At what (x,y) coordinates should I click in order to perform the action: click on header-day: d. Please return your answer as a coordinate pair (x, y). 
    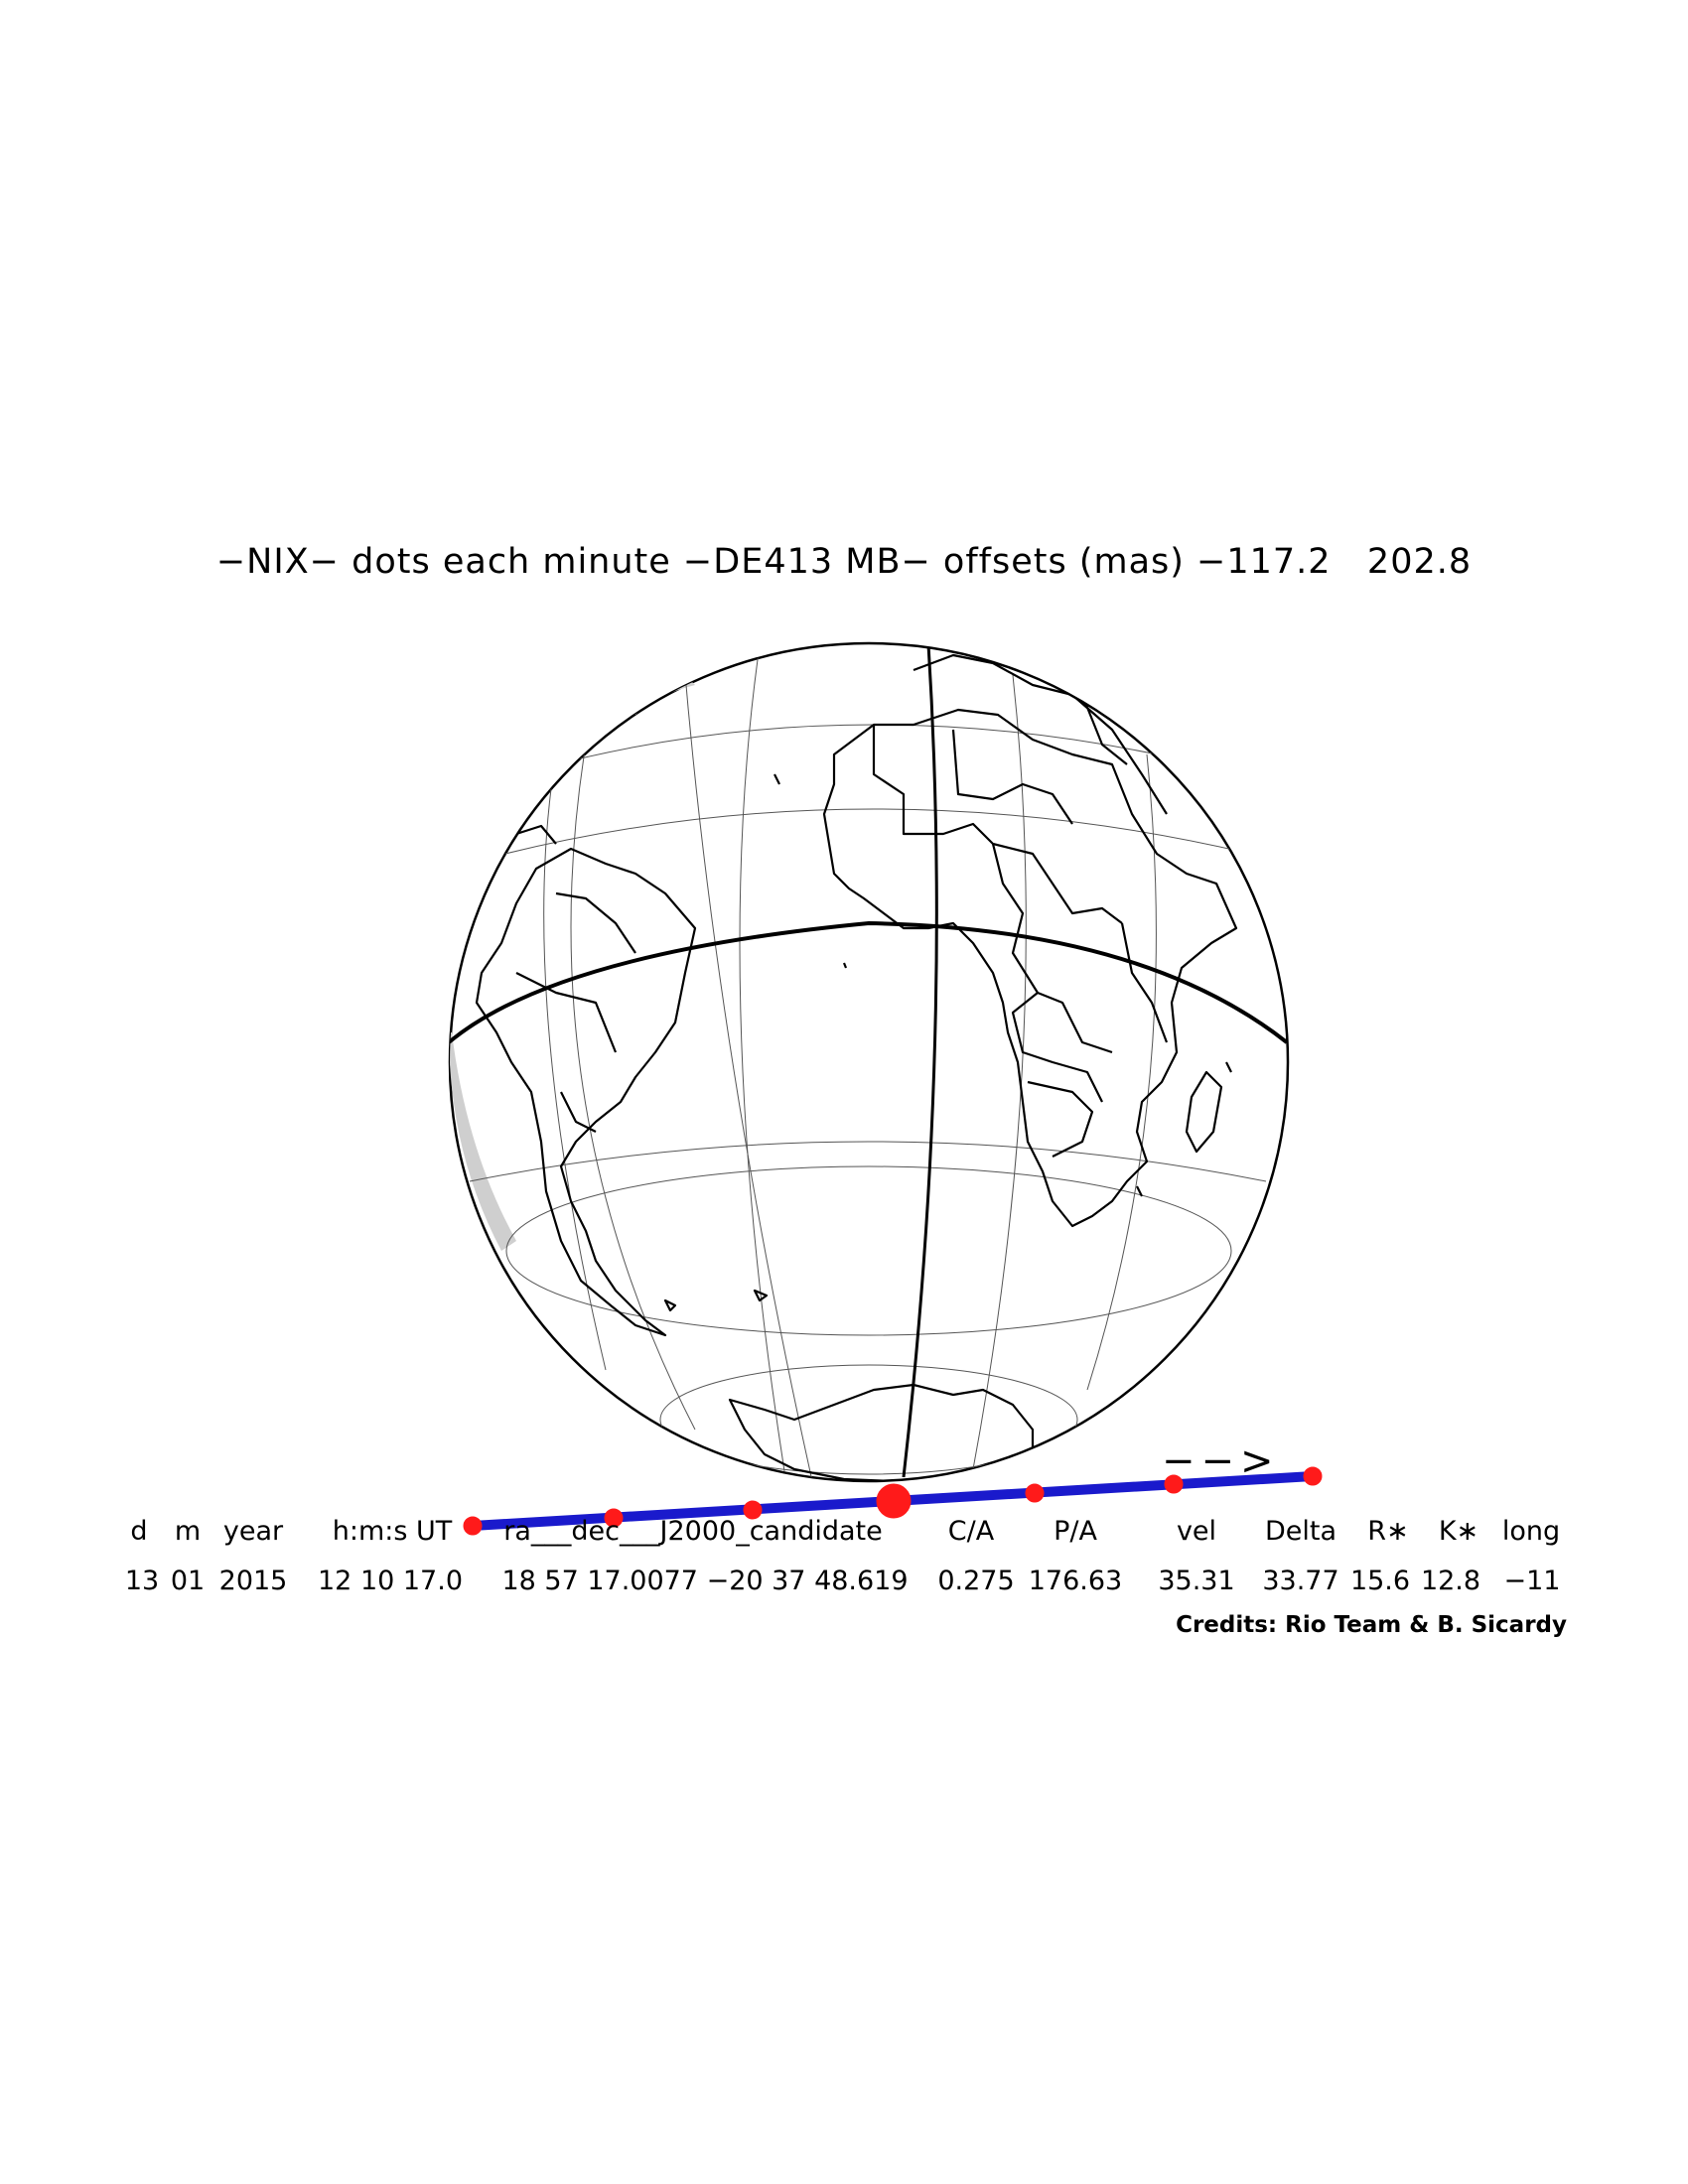
    Looking at the image, I should click on (139, 1531).